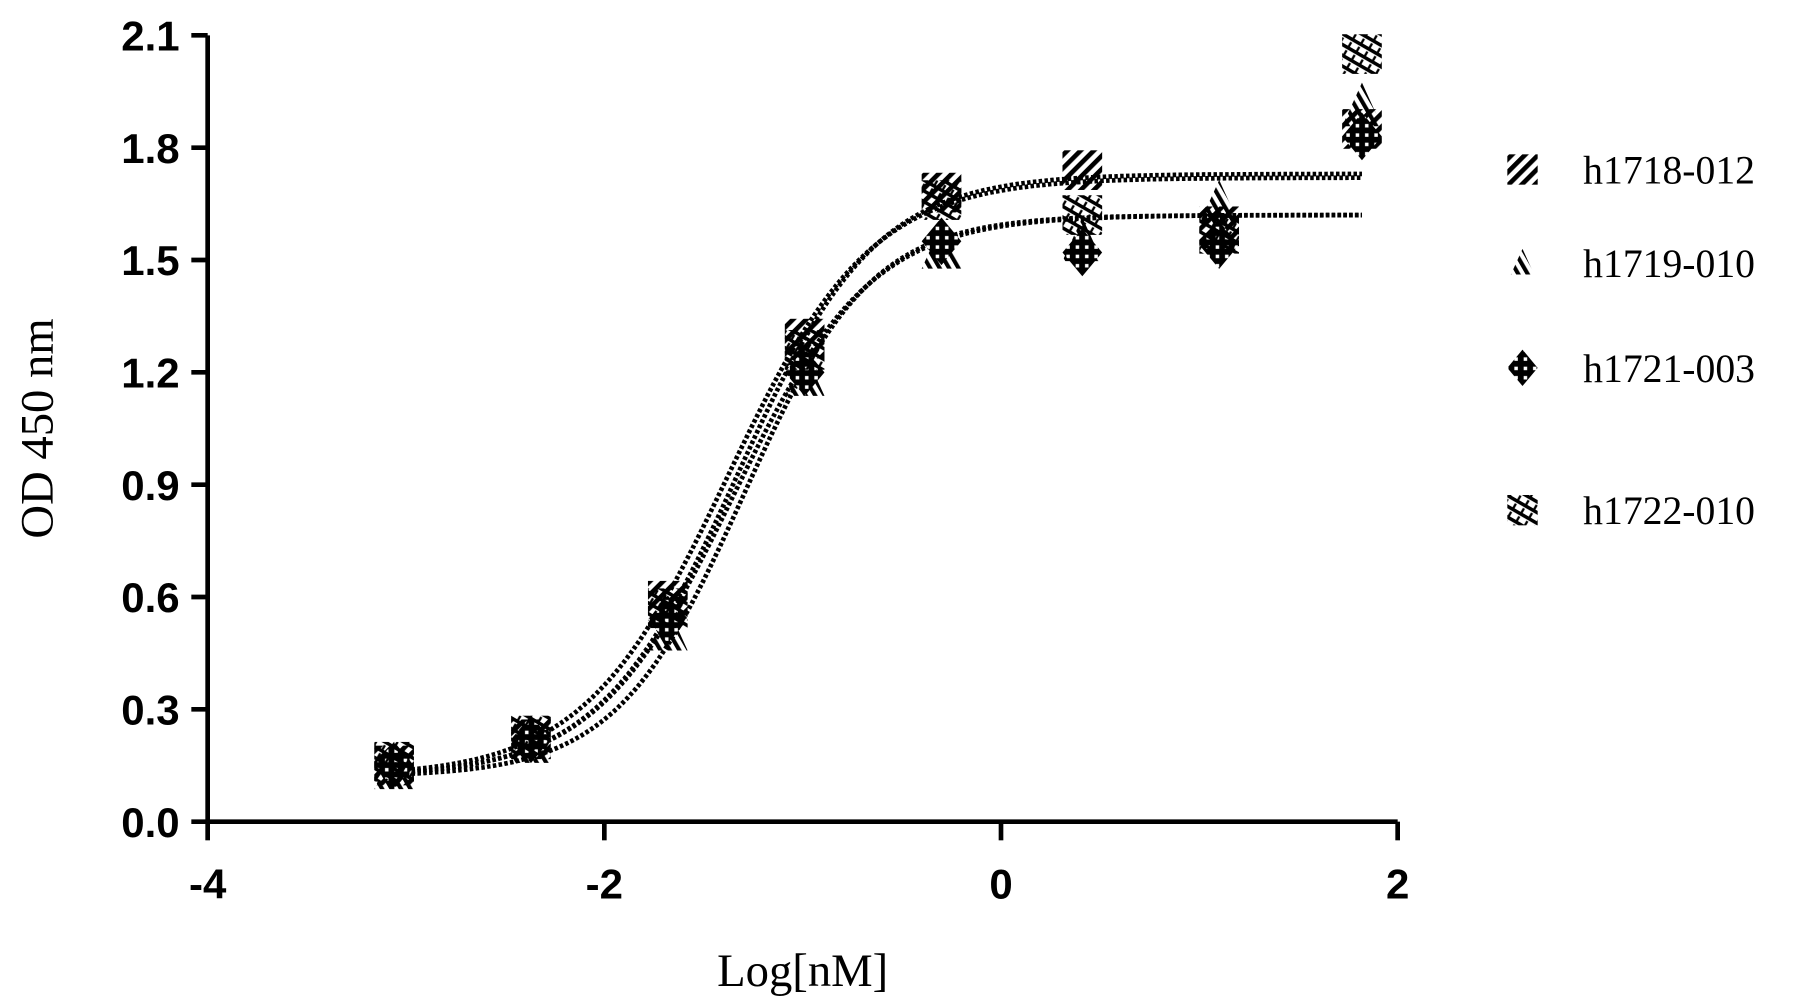  I want to click on x-tick-label: -4, so click(208, 884).